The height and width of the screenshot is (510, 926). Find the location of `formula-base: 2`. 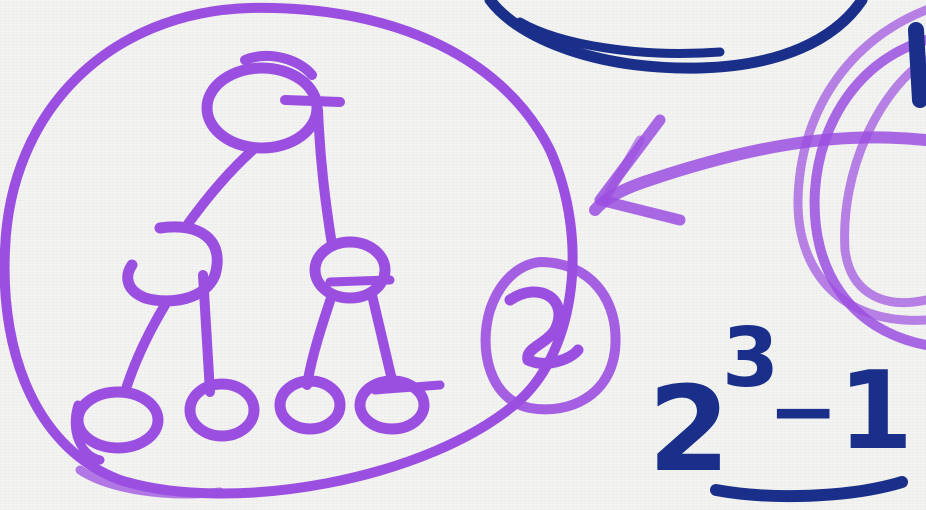

formula-base: 2 is located at coordinates (689, 429).